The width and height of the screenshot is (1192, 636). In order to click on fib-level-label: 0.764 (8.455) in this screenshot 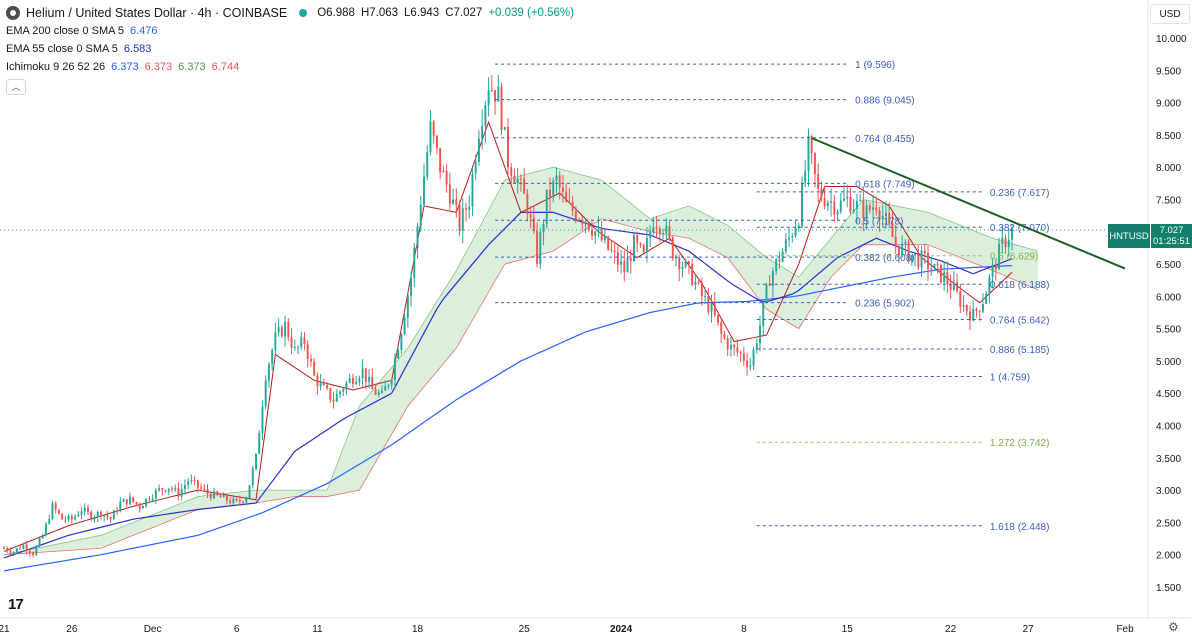, I will do `click(885, 139)`.